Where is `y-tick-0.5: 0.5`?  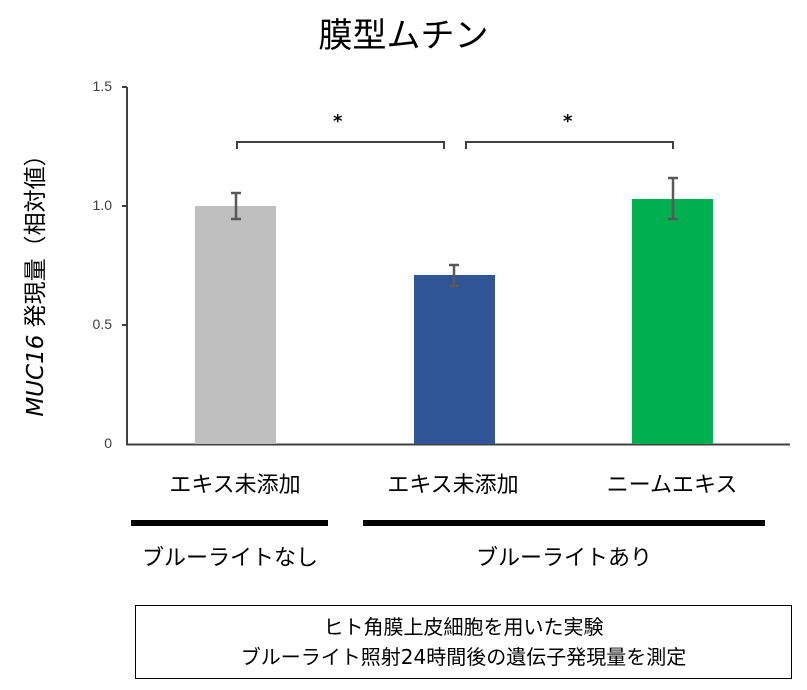
y-tick-0.5: 0.5 is located at coordinates (102, 324).